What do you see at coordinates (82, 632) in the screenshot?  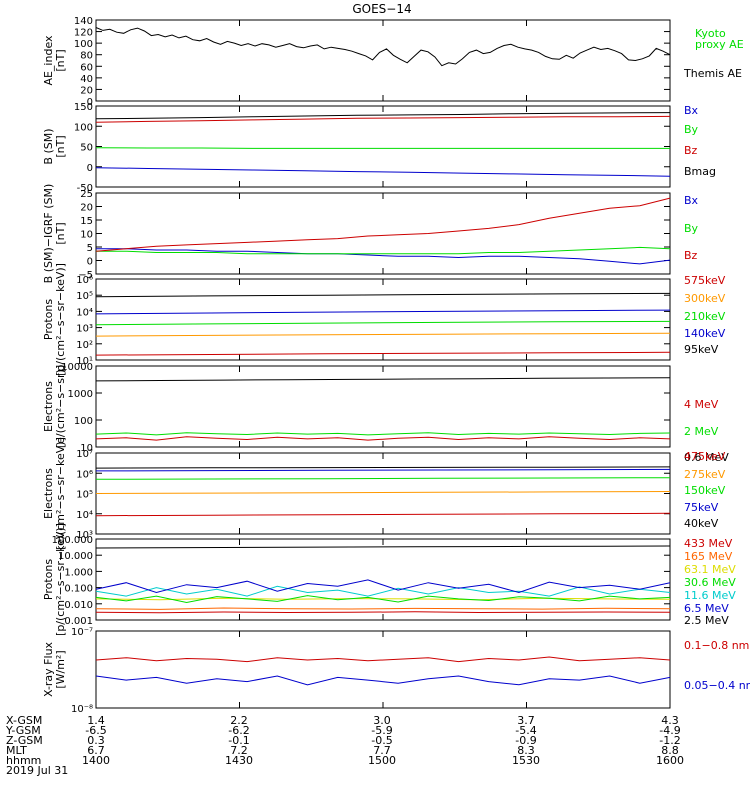 I see `y-tick-label: 10⁻⁷` at bounding box center [82, 632].